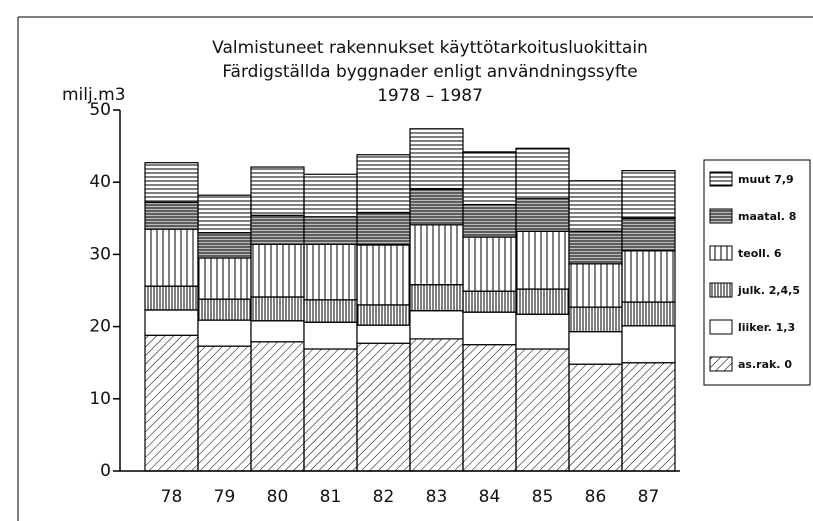 The image size is (813, 521). What do you see at coordinates (100, 110) in the screenshot?
I see `y-tick-label: 50` at bounding box center [100, 110].